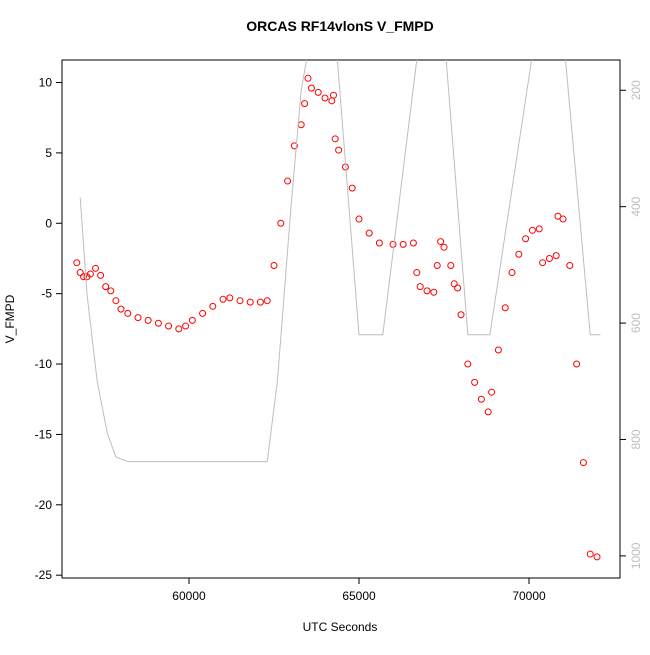 The height and width of the screenshot is (655, 650). Describe the element at coordinates (636, 323) in the screenshot. I see `y2-tick-label: 600` at that location.